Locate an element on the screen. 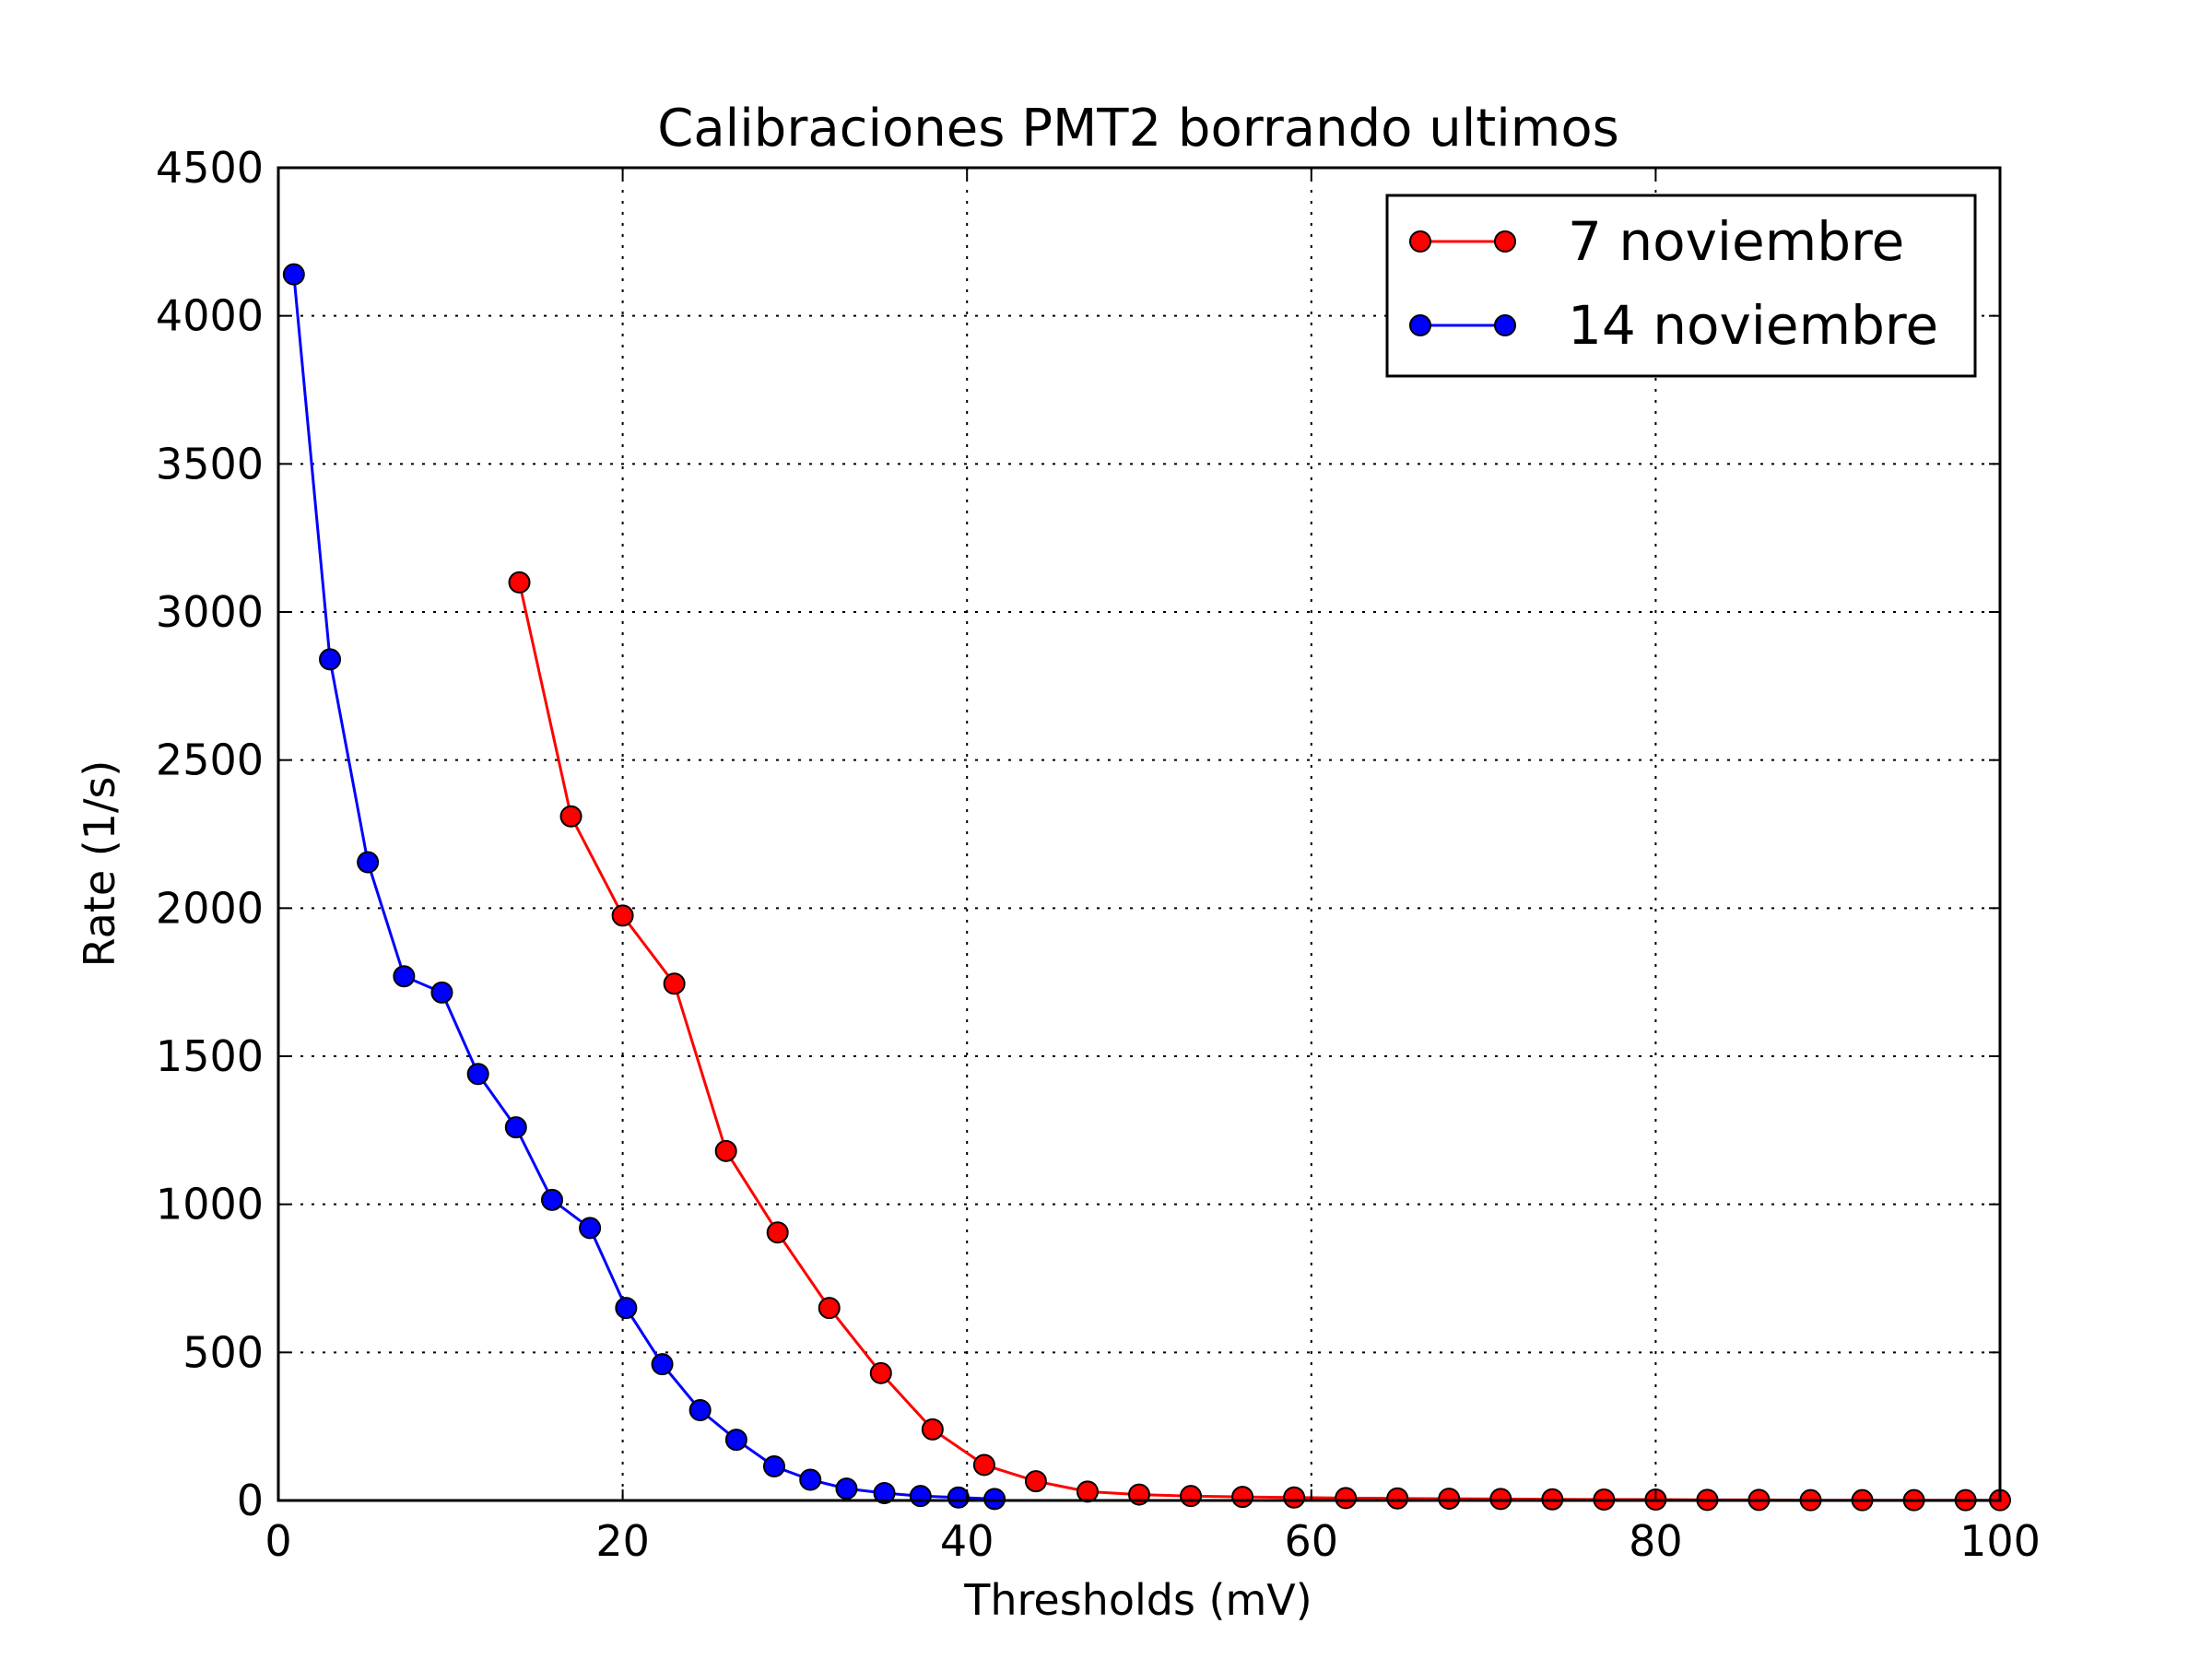 Image resolution: width=2212 pixels, height=1659 pixels. y-tick-label: 500 is located at coordinates (223, 1352).